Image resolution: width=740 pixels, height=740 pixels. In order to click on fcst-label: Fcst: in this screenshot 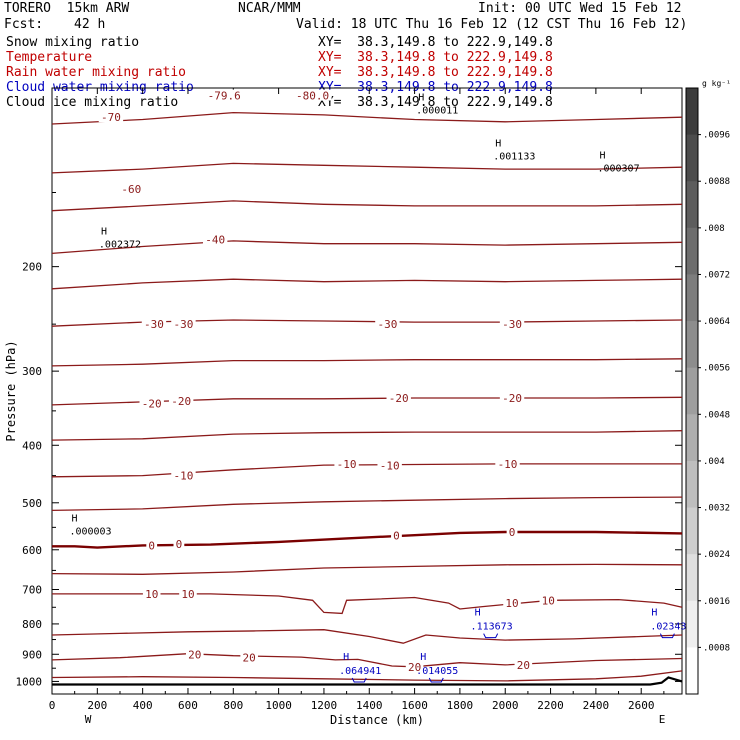, I will do `click(24, 24)`.